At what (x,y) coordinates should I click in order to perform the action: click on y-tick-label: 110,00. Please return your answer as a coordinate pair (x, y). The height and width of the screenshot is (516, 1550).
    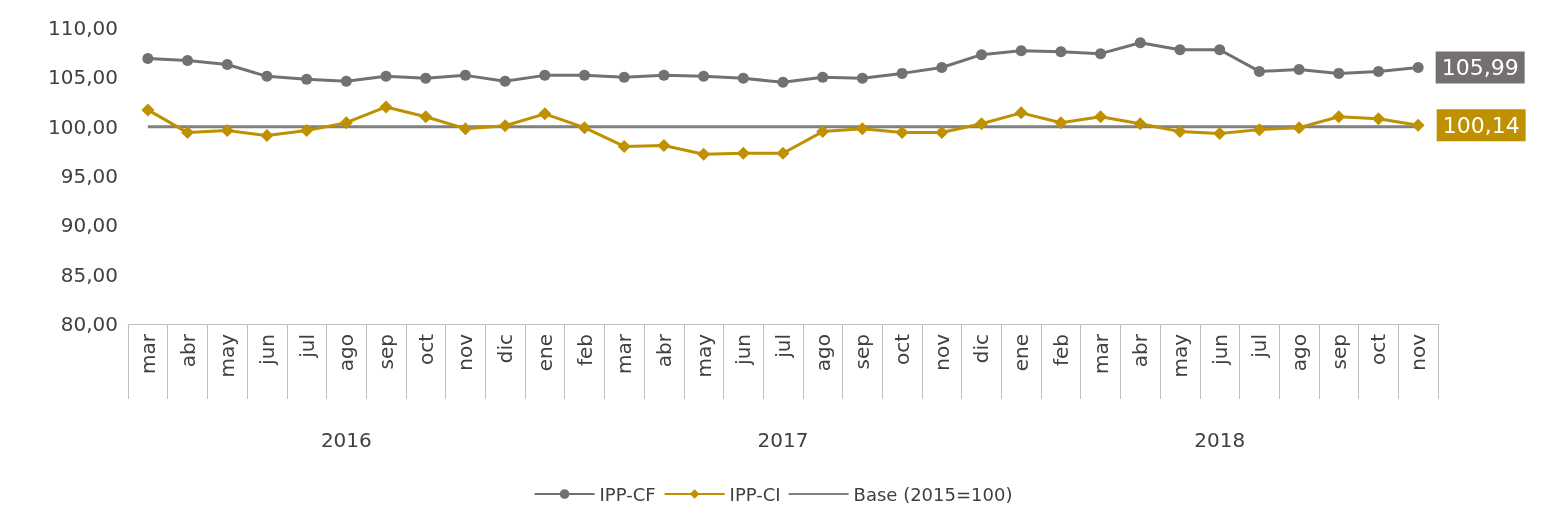
    Looking at the image, I should click on (83, 28).